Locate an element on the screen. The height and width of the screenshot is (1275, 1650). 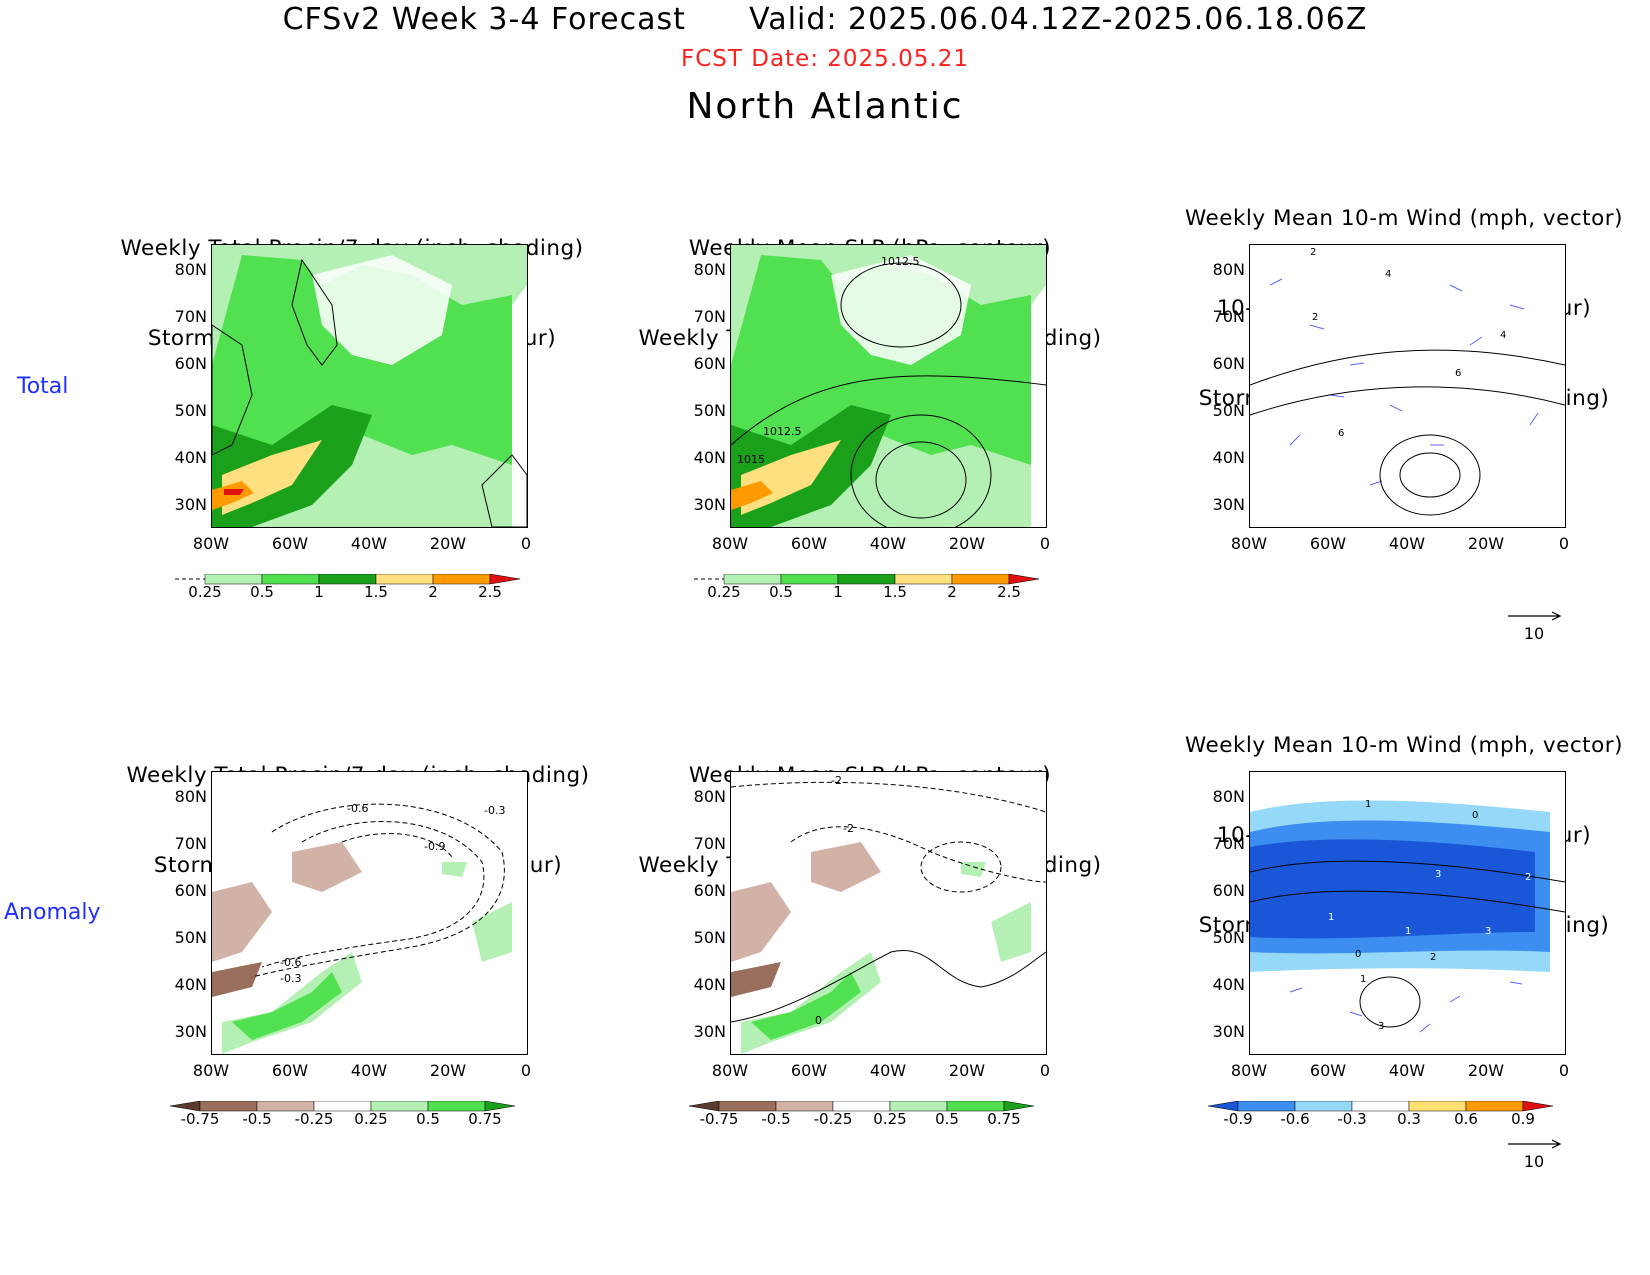
map-canvas: 1 0 3 2 1 1 3 0 2 1 3 is located at coordinates (1407, 916).